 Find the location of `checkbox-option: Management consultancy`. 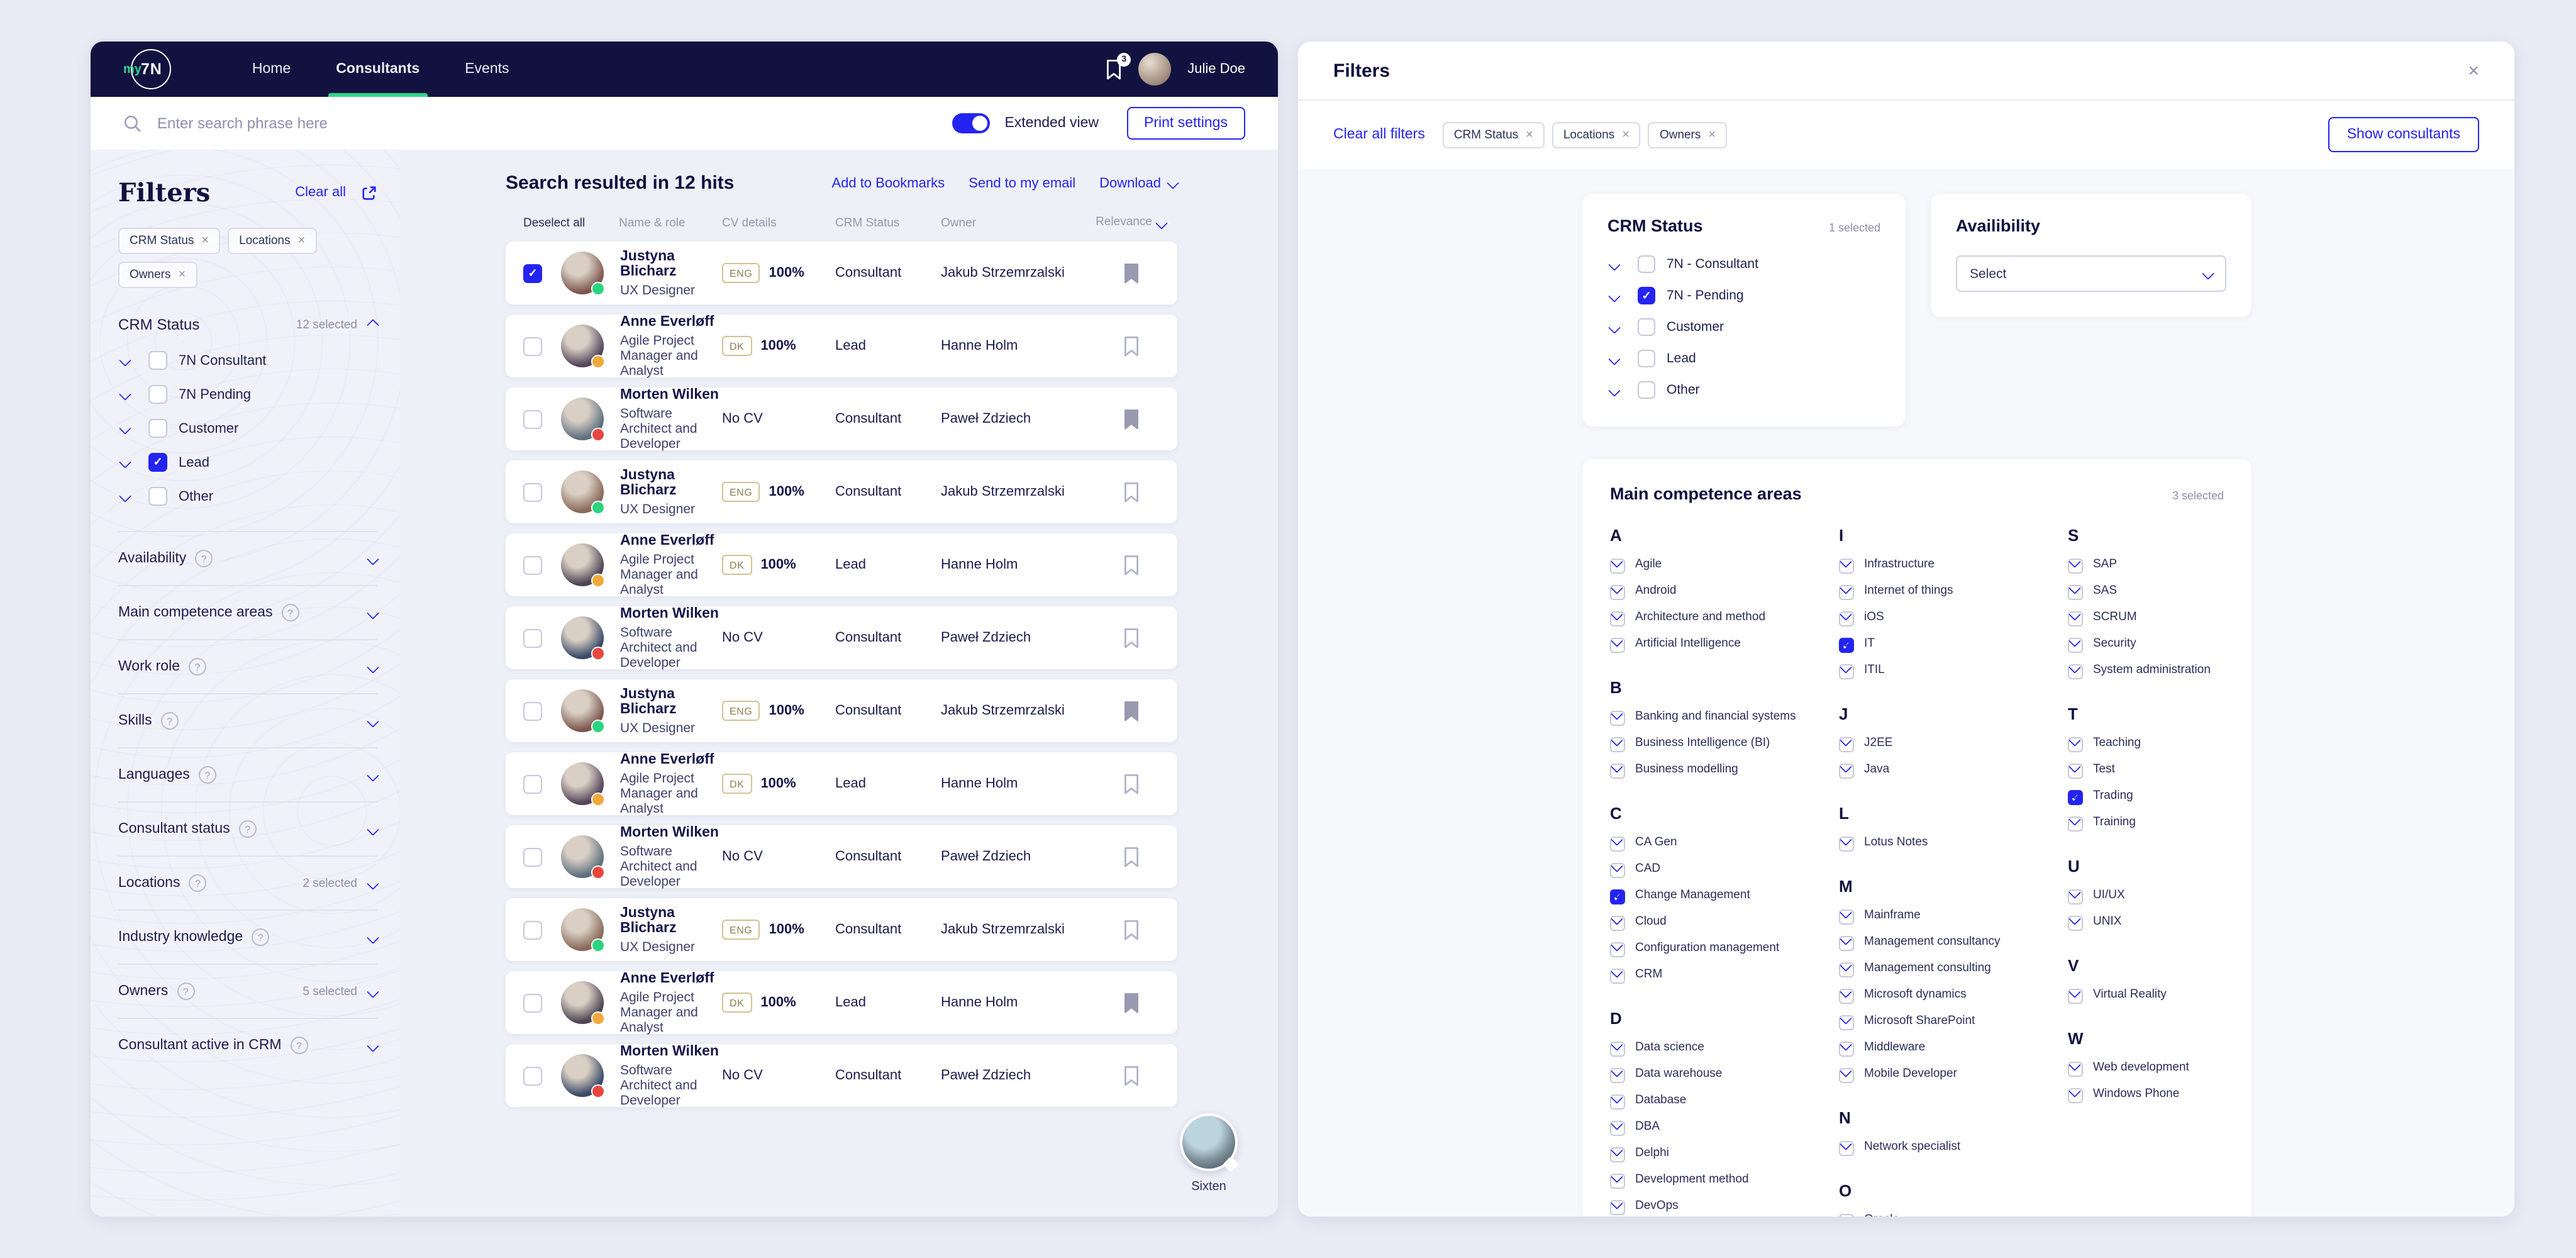

checkbox-option: Management consultancy is located at coordinates (1945, 942).